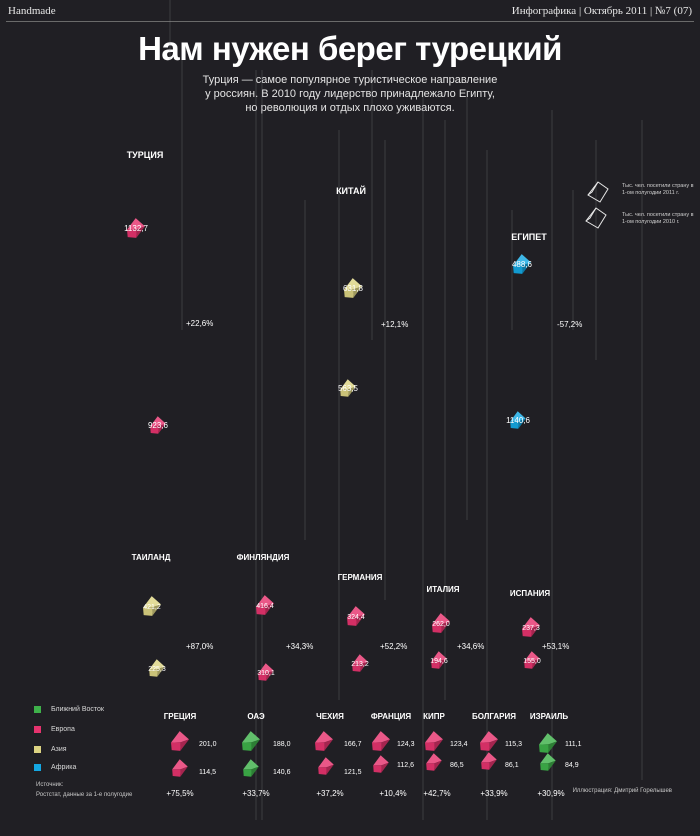 This screenshot has height=836, width=700. What do you see at coordinates (434, 716) in the screenshot?
I see `country-label: КИПР` at bounding box center [434, 716].